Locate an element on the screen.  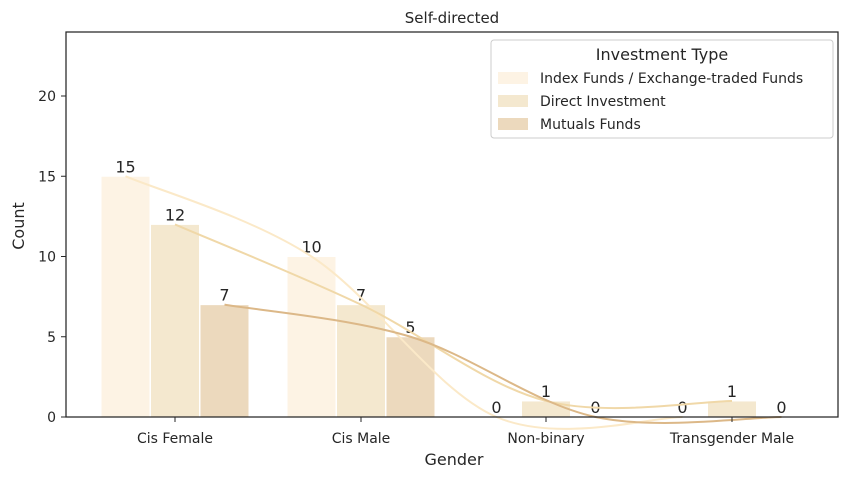
y-tick-label: 15 is located at coordinates (47, 177).